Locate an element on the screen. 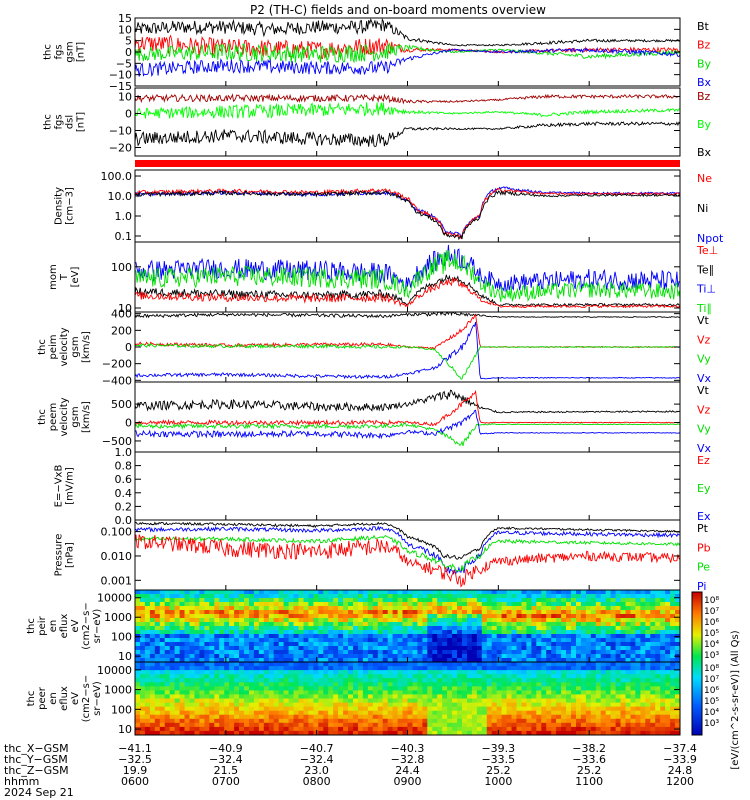 This screenshot has height=800, width=750. xaxis-value: −41.1 is located at coordinates (135, 748).